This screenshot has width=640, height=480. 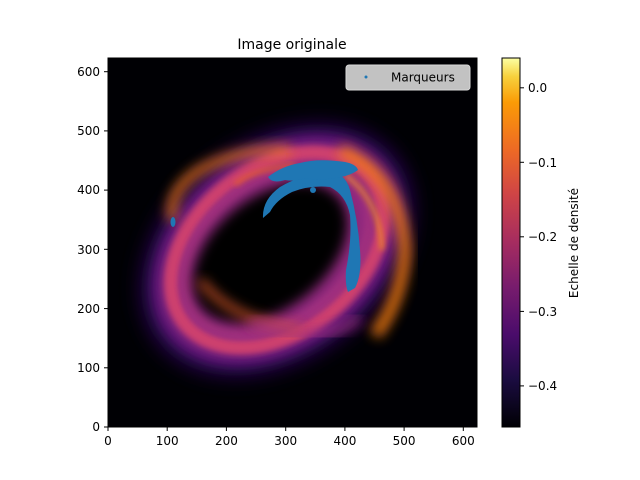 What do you see at coordinates (537, 88) in the screenshot?
I see `colorbar-tick-label: 0.0` at bounding box center [537, 88].